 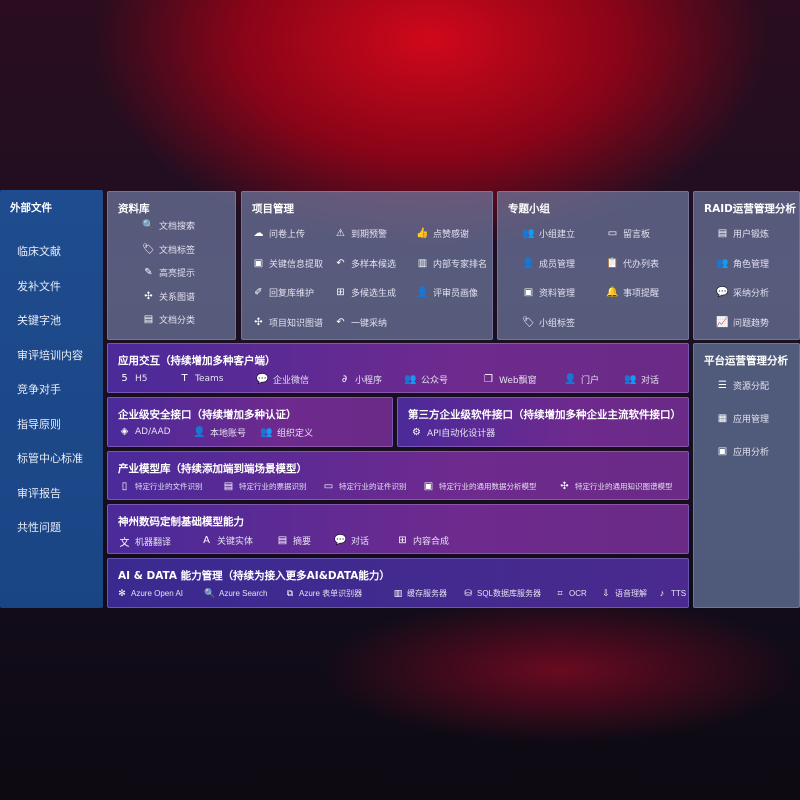 I want to click on sidebar-item: 关键字池, so click(x=39, y=320).